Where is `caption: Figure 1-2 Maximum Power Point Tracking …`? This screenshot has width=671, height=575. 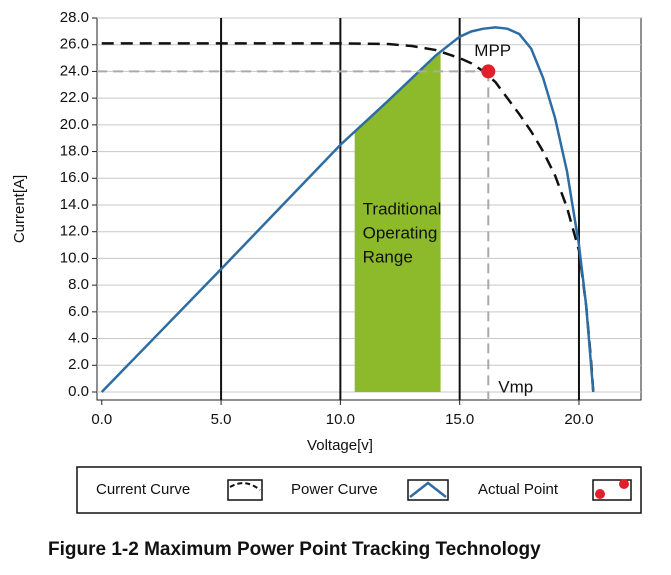
caption: Figure 1-2 Maximum Power Point Tracking … is located at coordinates (294, 549).